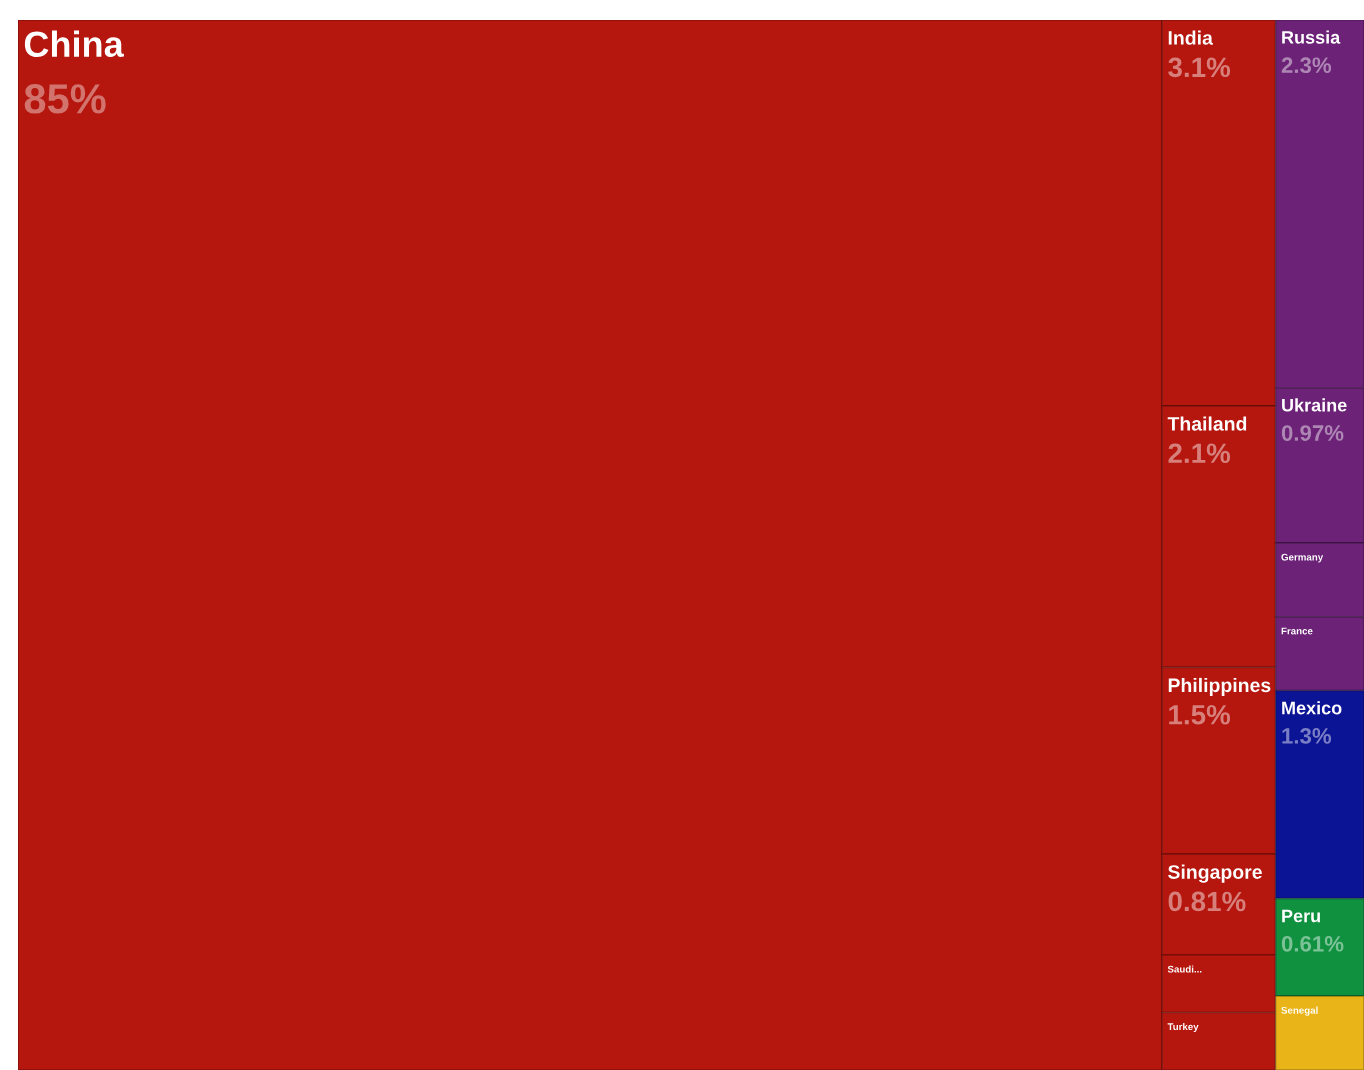 The width and height of the screenshot is (1364, 1070). What do you see at coordinates (1199, 453) in the screenshot?
I see `data-label: 2.1%` at bounding box center [1199, 453].